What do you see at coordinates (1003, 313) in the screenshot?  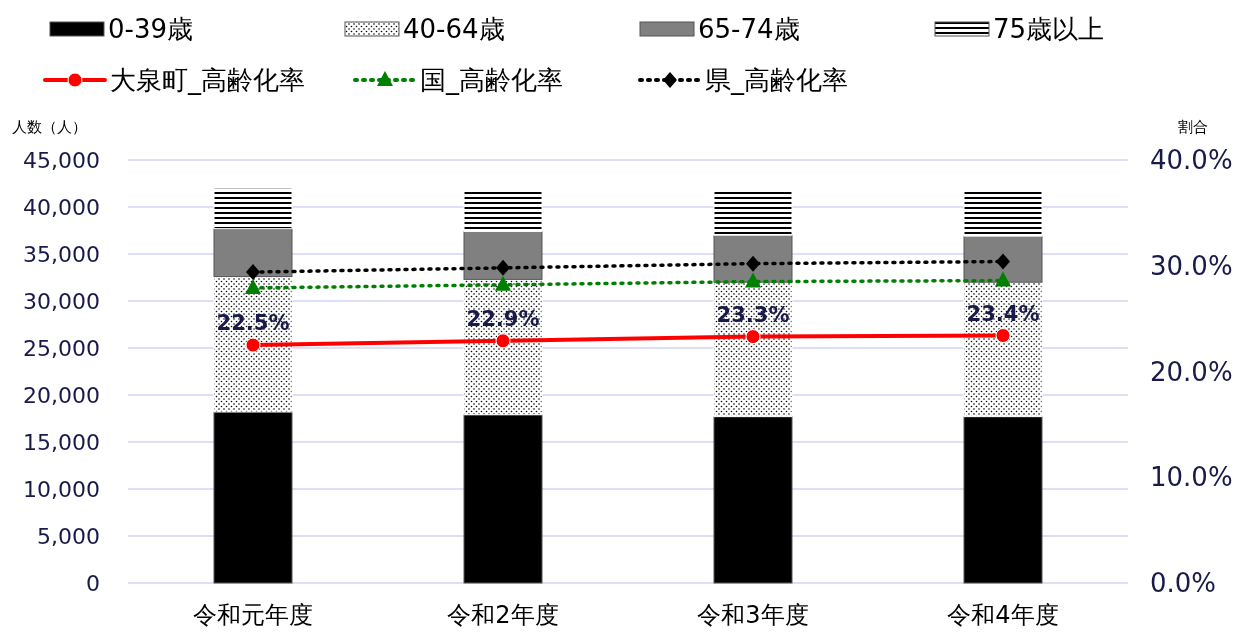 I see `data-label: 23.4%` at bounding box center [1003, 313].